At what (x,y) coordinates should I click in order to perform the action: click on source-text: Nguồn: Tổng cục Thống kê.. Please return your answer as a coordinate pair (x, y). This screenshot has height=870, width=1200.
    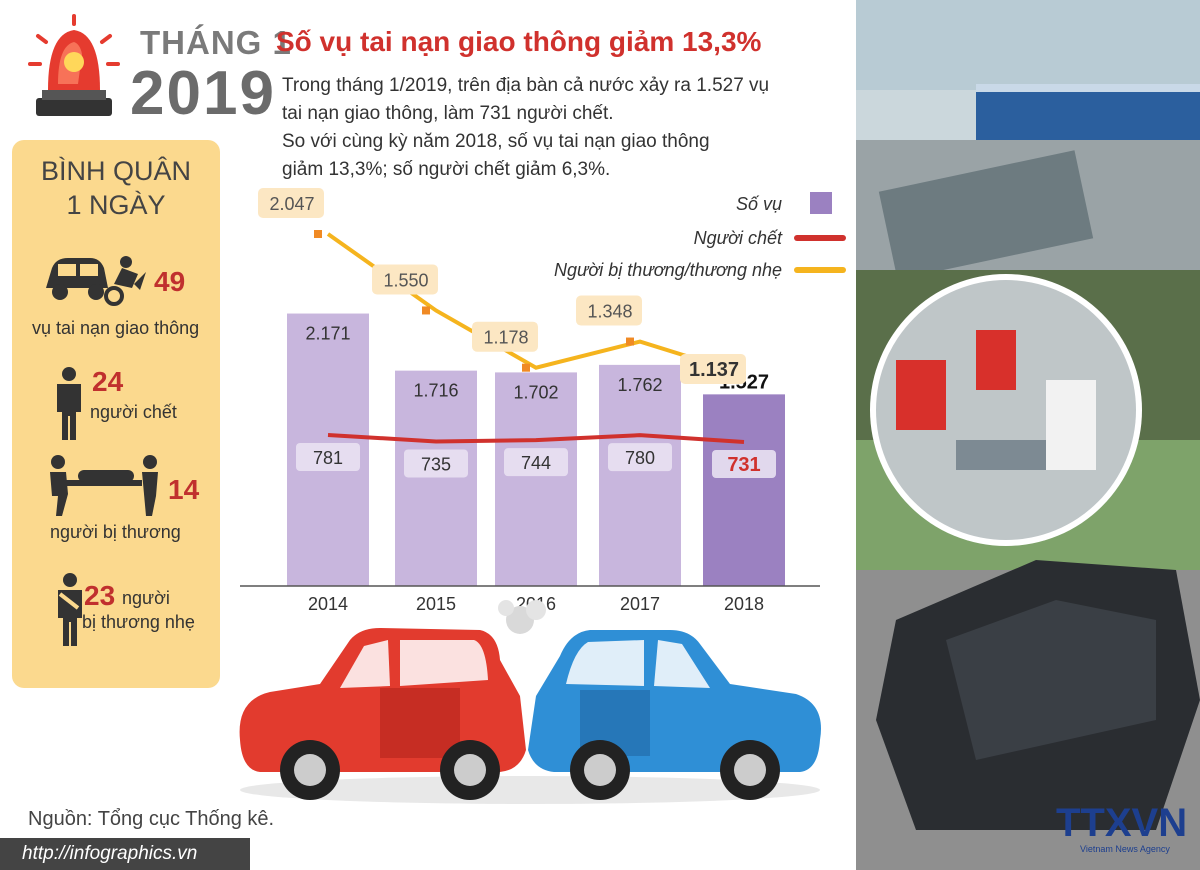
    Looking at the image, I should click on (151, 819).